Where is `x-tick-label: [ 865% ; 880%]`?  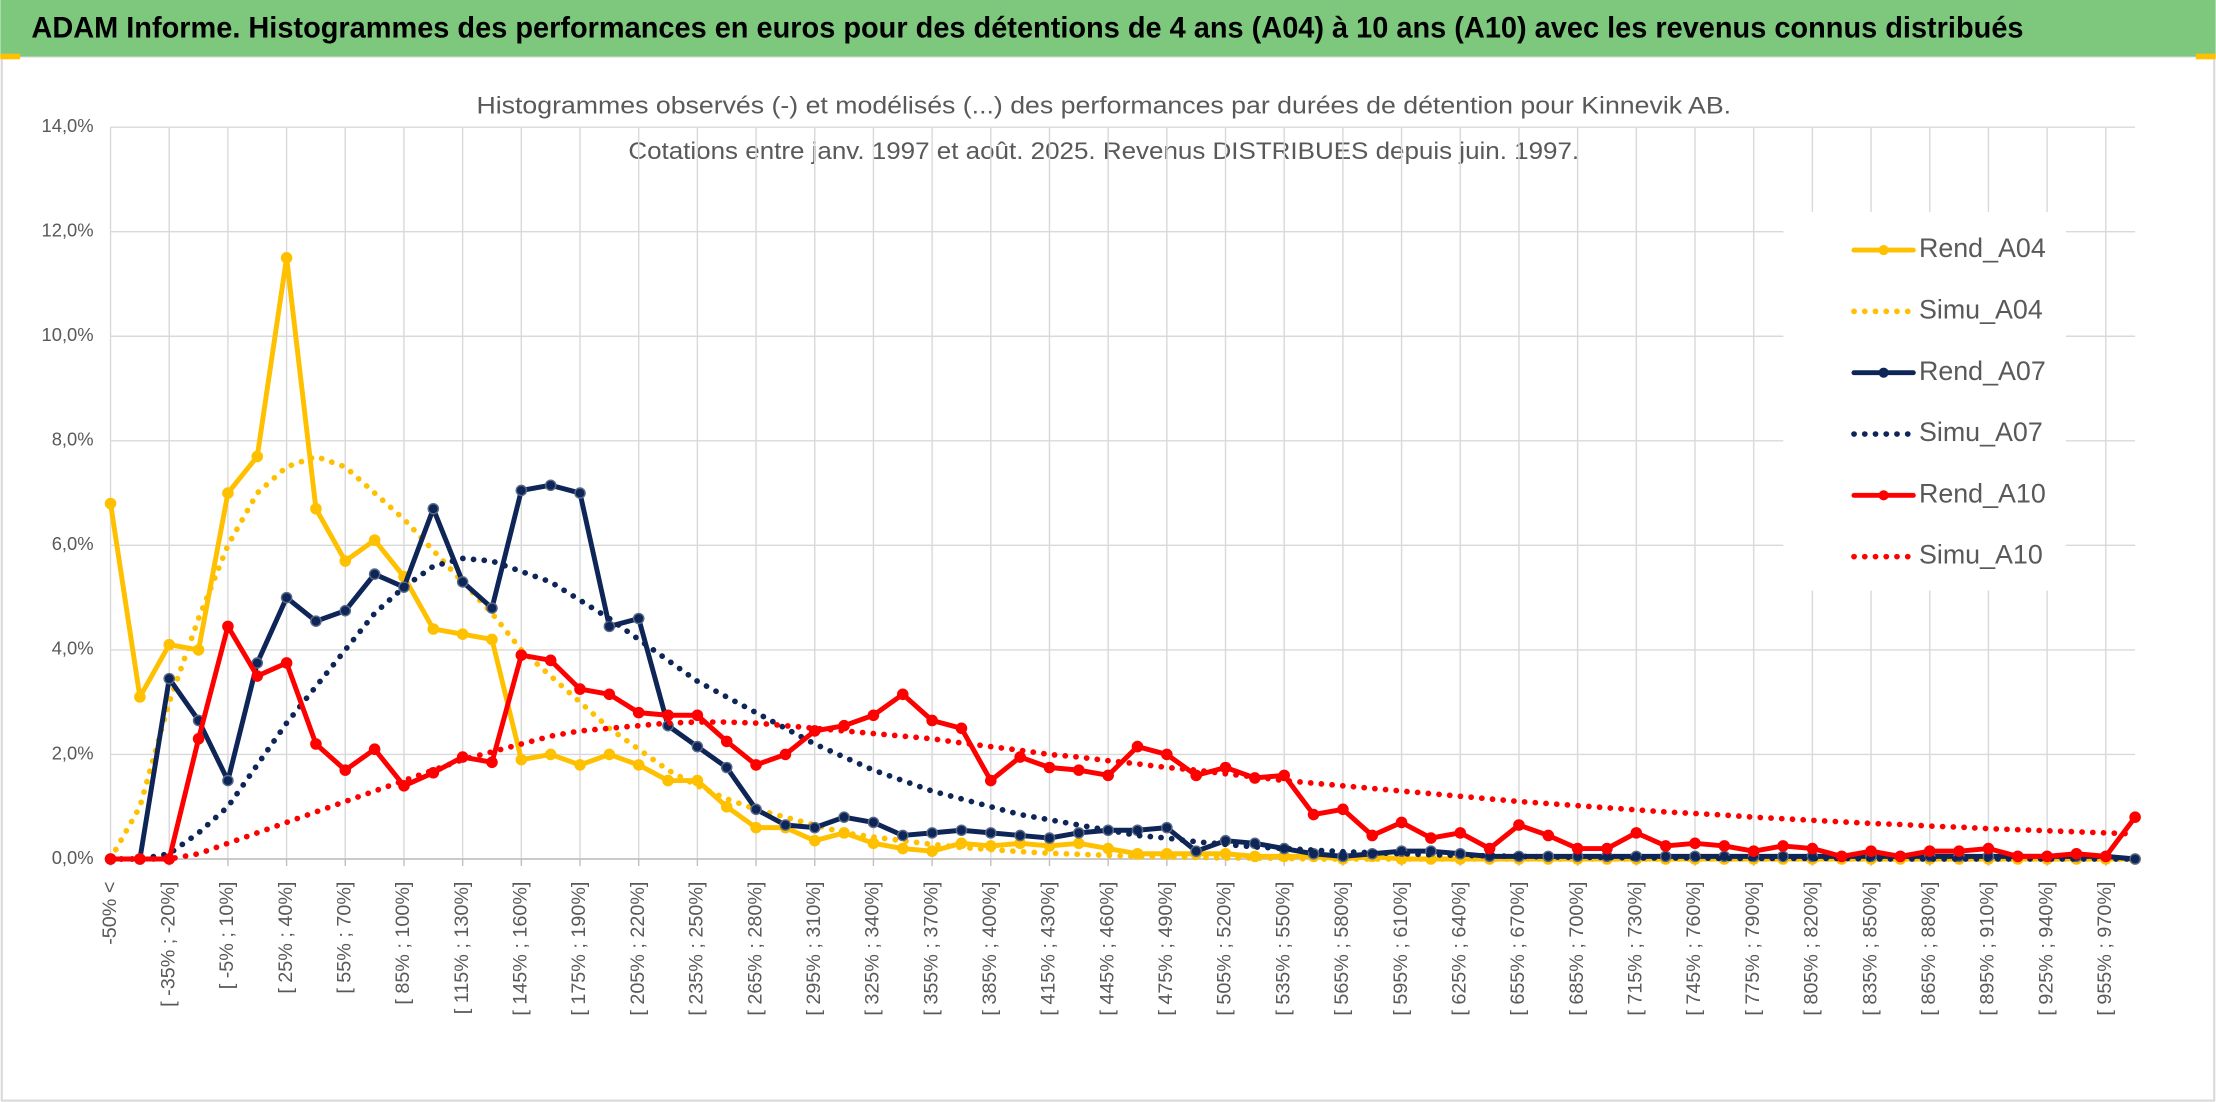 x-tick-label: [ 865% ; 880%] is located at coordinates (1929, 949).